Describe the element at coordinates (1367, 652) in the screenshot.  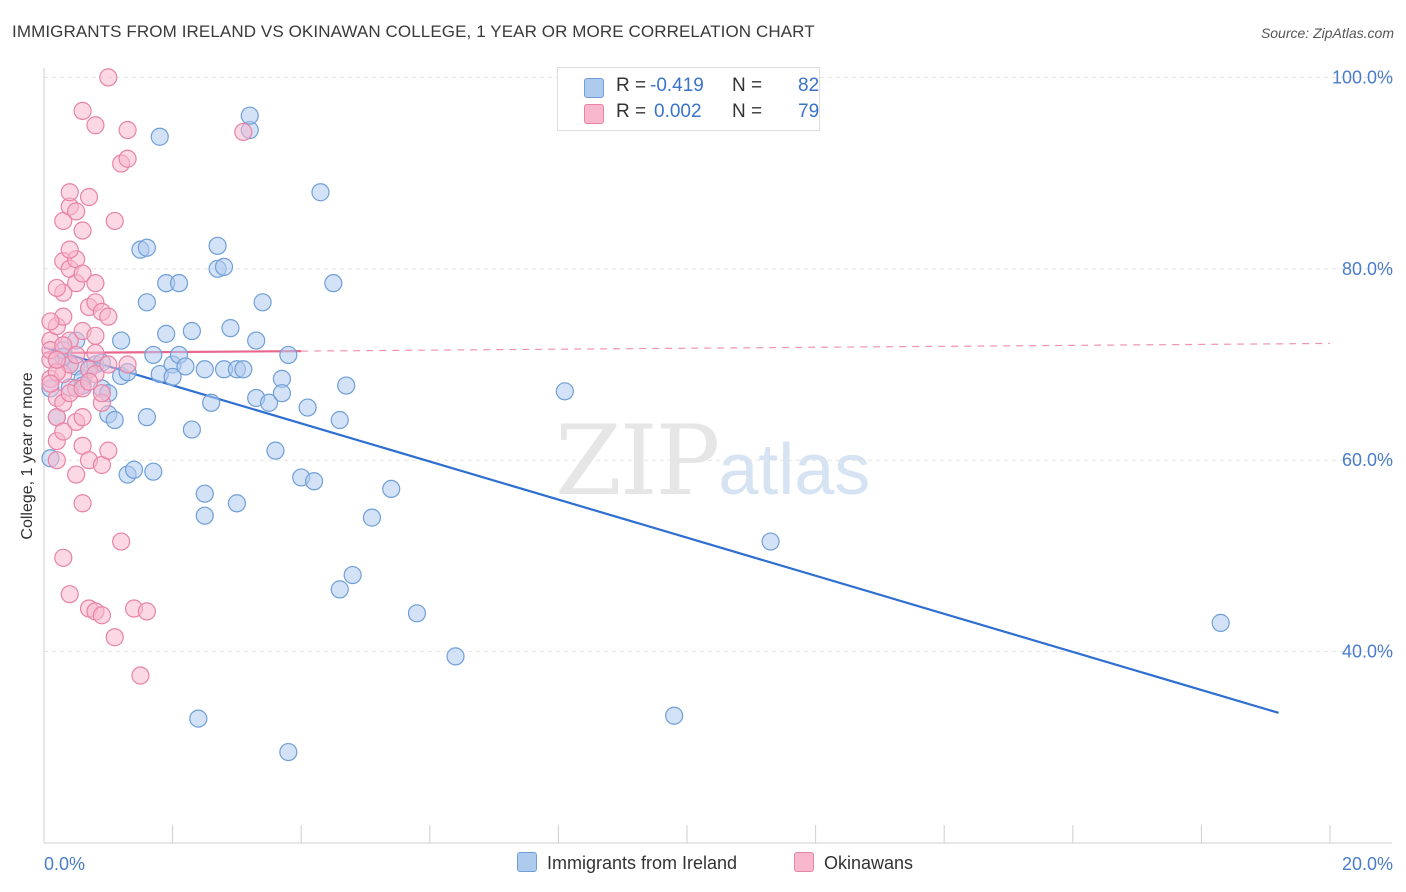
I see `y-tick-label: 40.0%` at that location.